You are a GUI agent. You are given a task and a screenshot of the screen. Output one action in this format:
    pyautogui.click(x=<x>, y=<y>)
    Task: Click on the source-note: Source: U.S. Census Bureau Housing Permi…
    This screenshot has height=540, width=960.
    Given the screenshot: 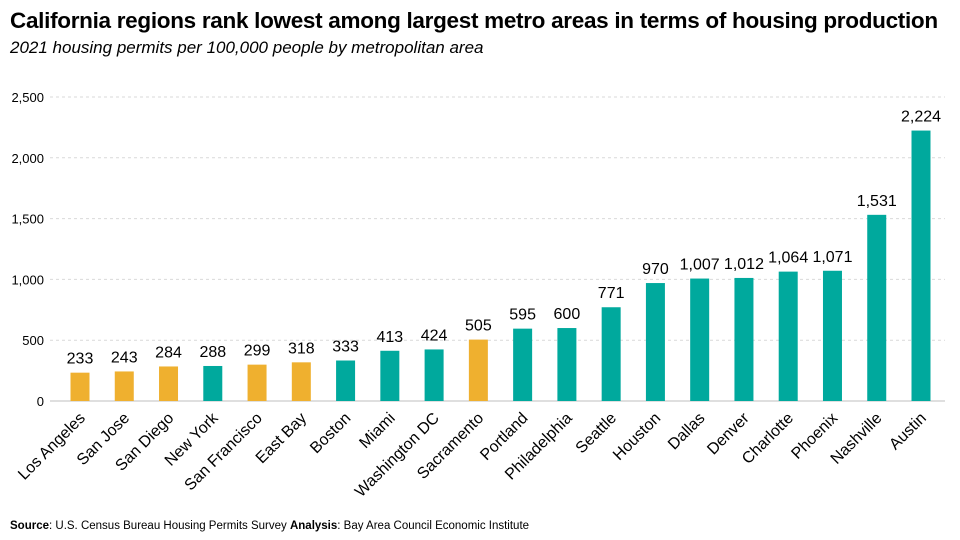 What is the action you would take?
    pyautogui.click(x=269, y=526)
    